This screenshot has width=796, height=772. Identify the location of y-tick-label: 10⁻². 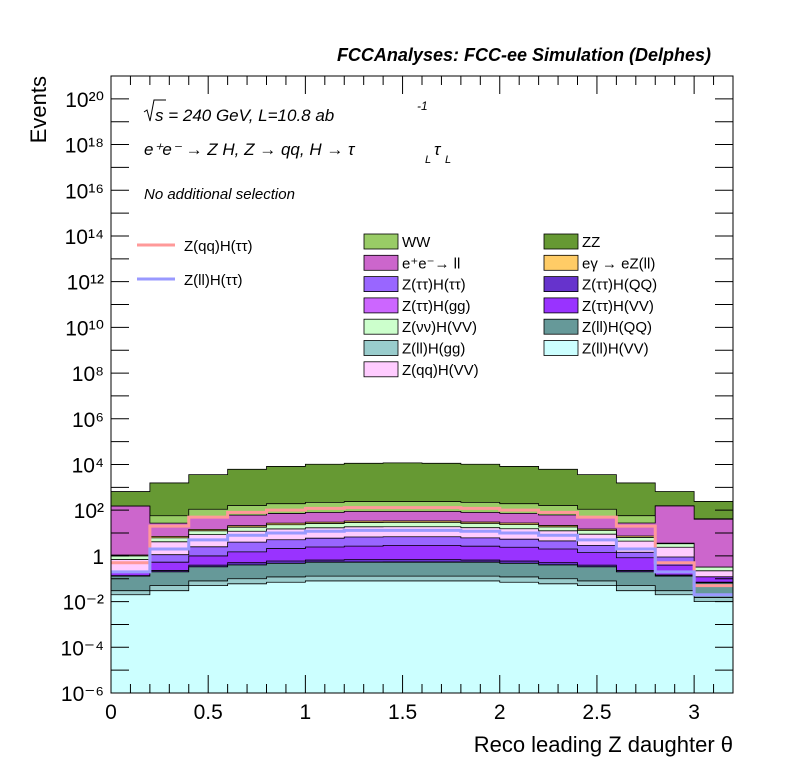
(83, 603).